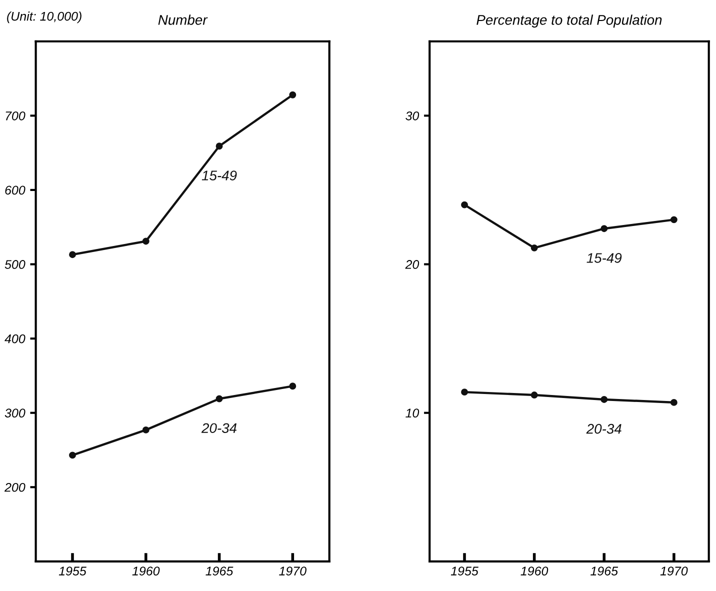  What do you see at coordinates (413, 413) in the screenshot?
I see `y-tick-label: 10` at bounding box center [413, 413].